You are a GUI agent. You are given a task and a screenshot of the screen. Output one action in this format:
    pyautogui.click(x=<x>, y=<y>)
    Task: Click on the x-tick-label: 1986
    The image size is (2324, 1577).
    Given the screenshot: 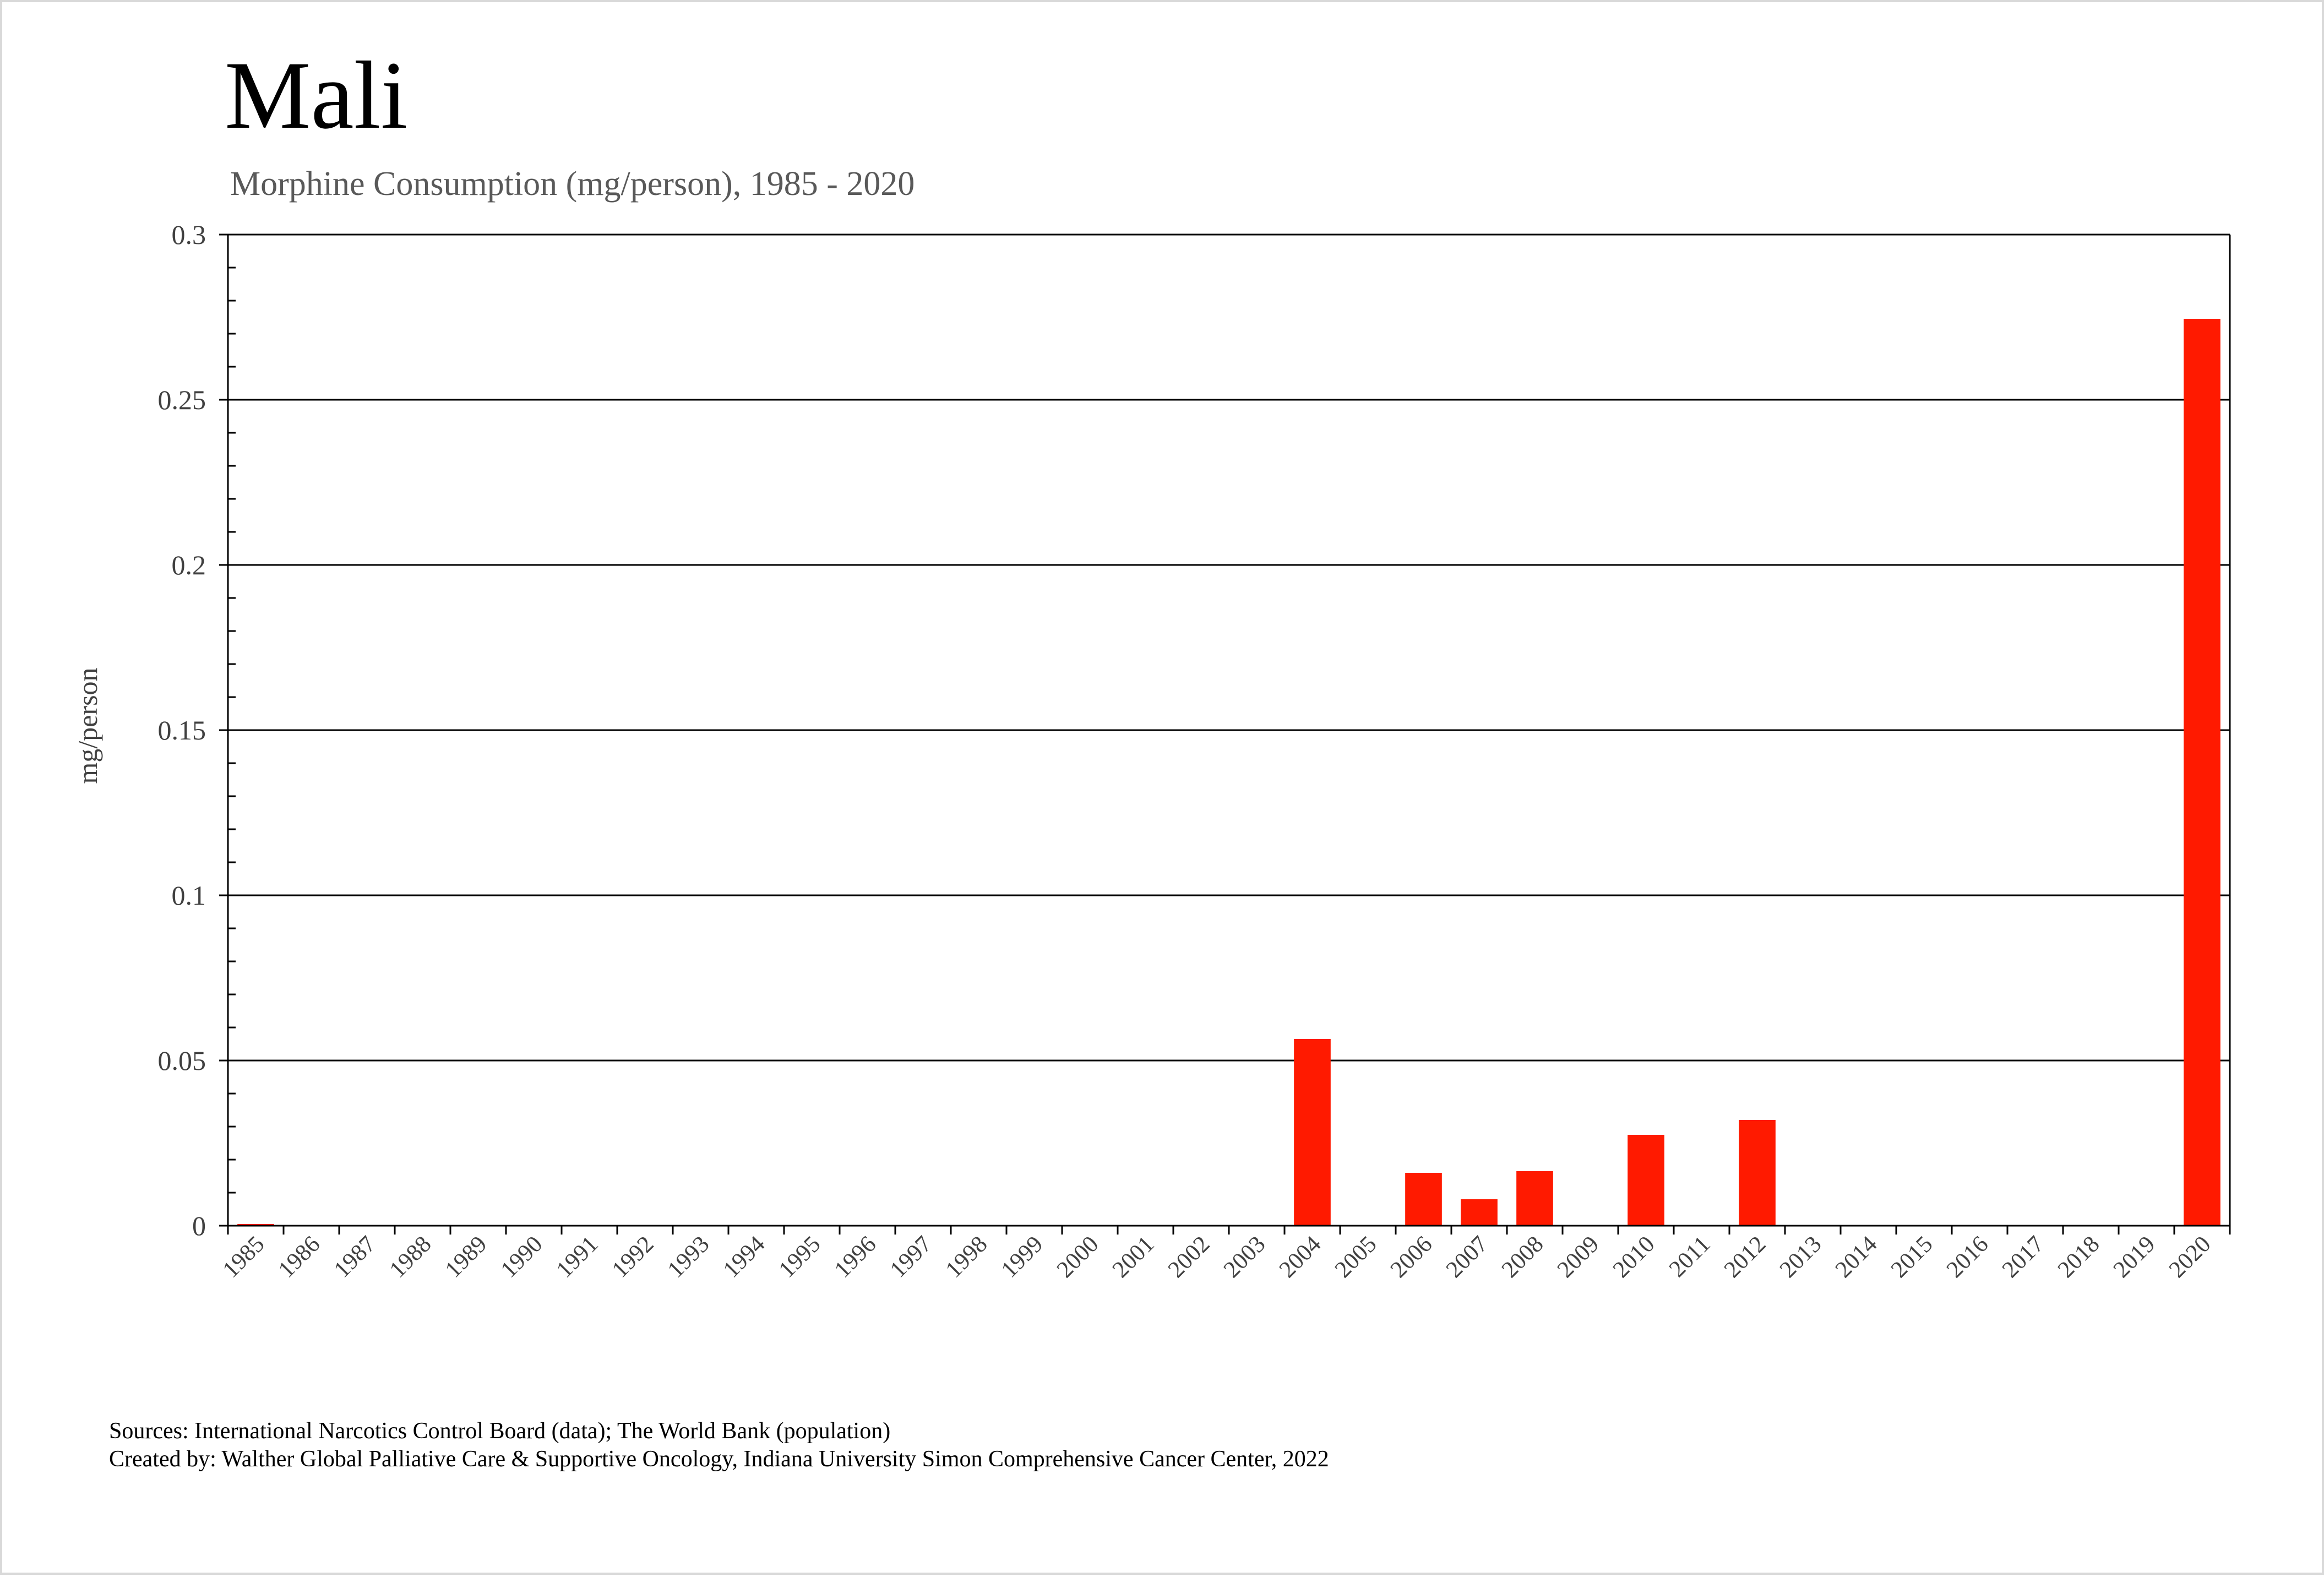 What is the action you would take?
    pyautogui.click(x=299, y=1257)
    